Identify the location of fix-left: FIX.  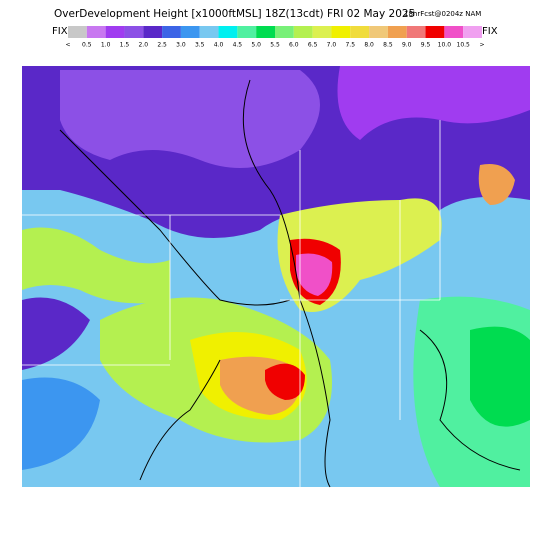
(60, 31).